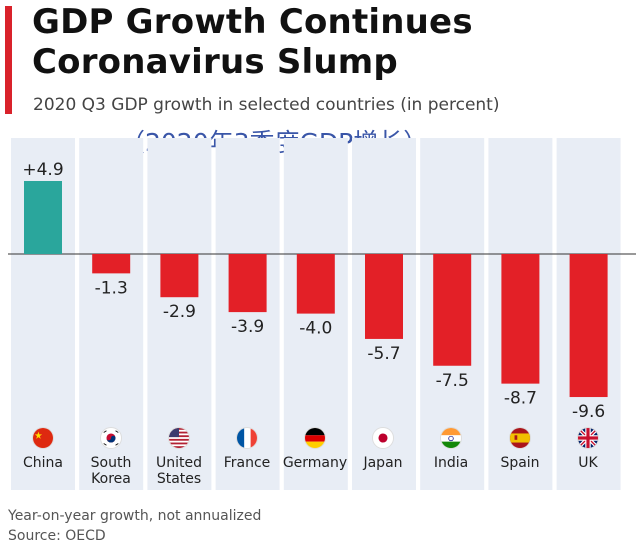  What do you see at coordinates (451, 463) in the screenshot?
I see `country-label-india: India` at bounding box center [451, 463].